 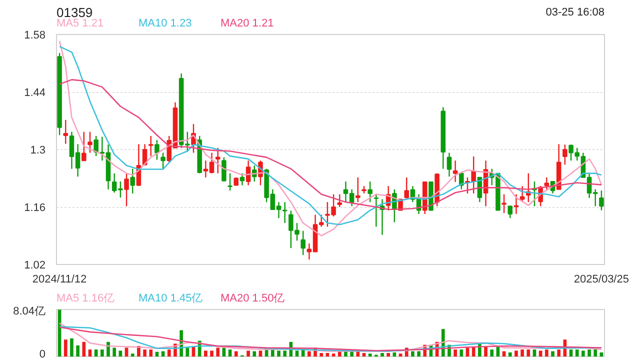 What do you see at coordinates (601, 280) in the screenshot?
I see `x-tick-label: 2025/03/25` at bounding box center [601, 280].